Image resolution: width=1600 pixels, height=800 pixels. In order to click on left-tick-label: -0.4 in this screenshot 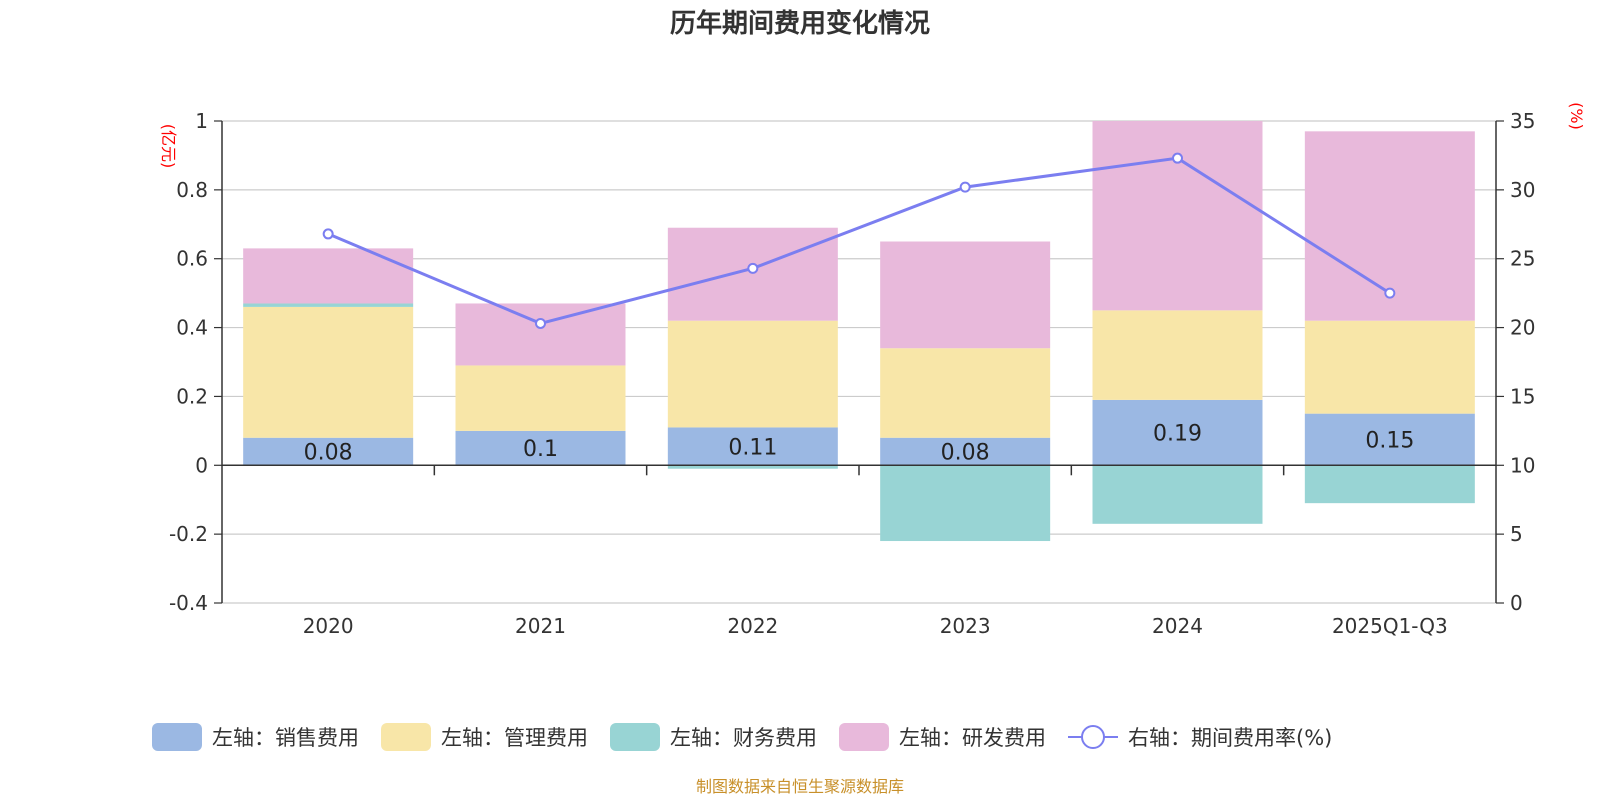, I will do `click(188, 603)`.